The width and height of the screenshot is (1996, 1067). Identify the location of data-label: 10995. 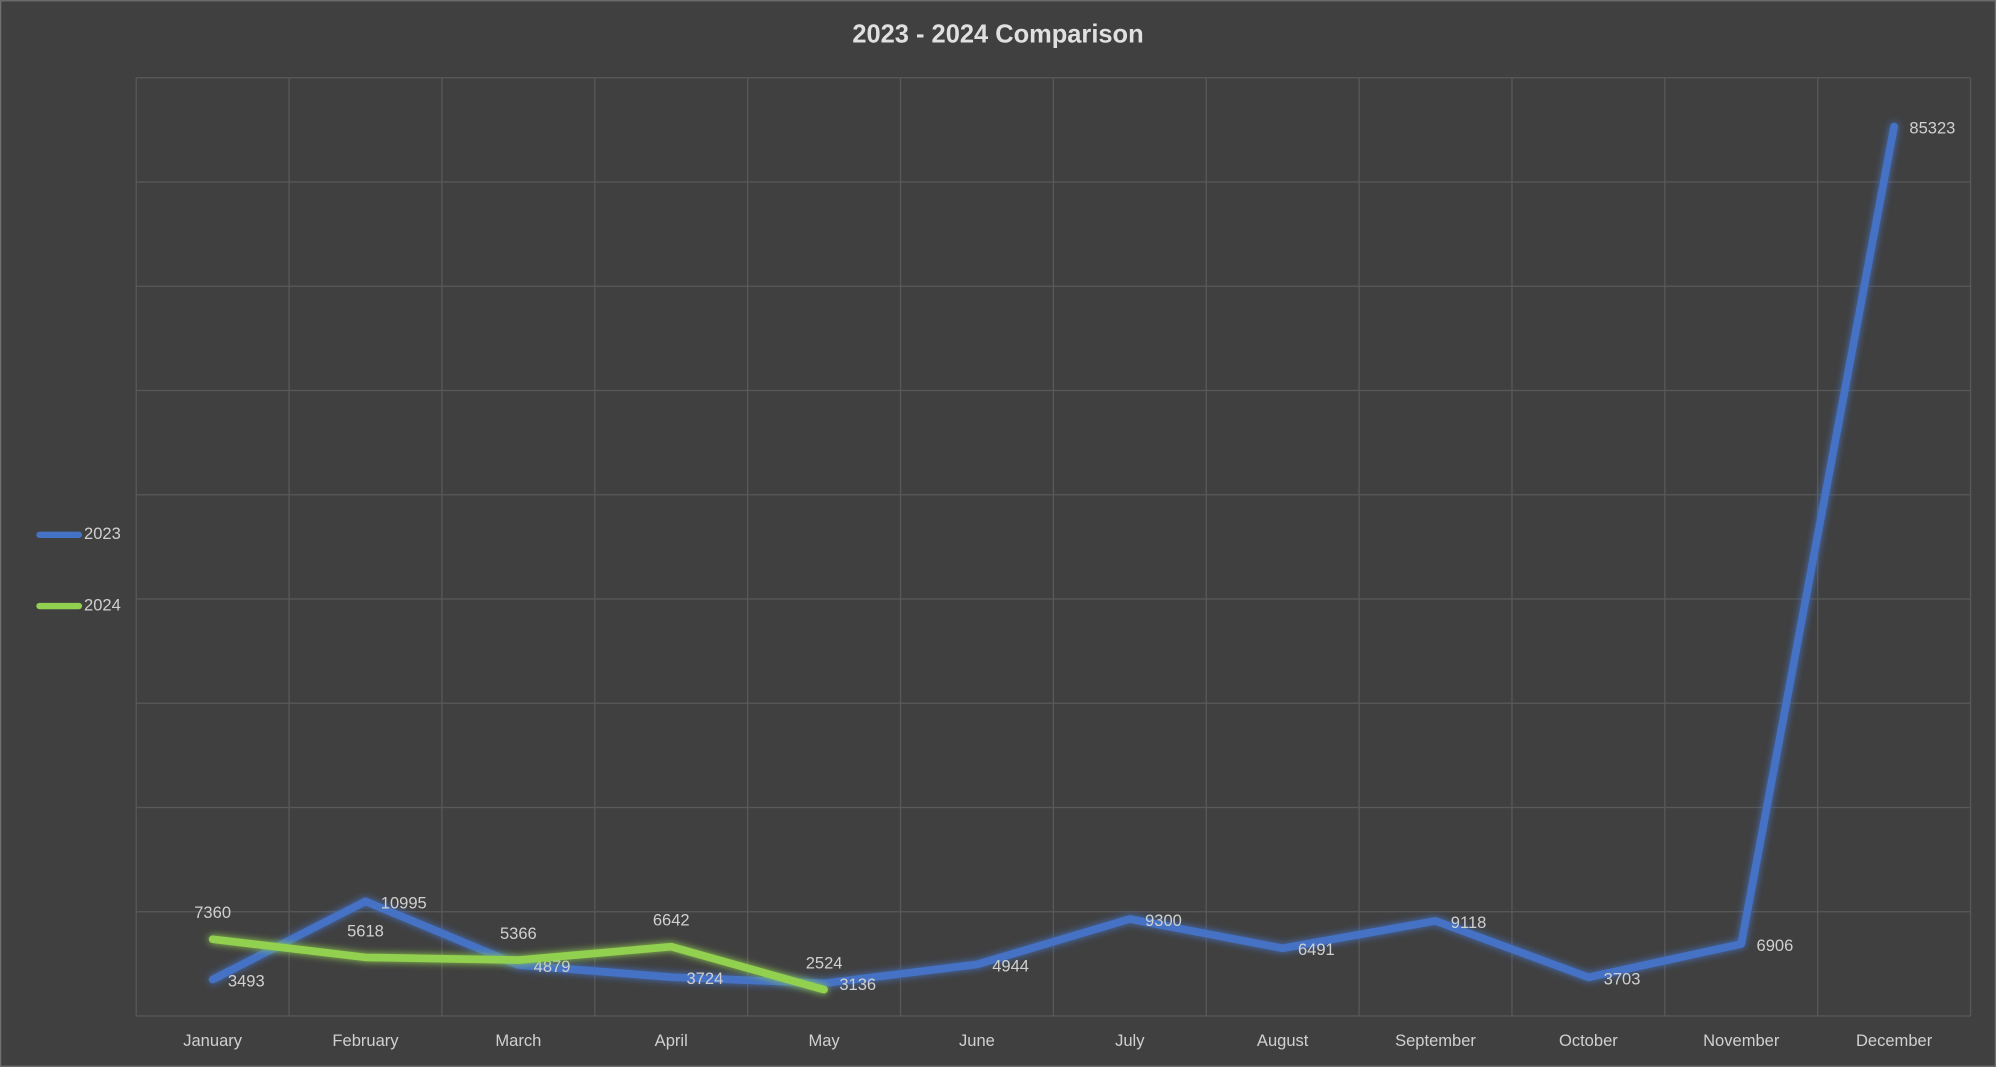
(404, 902).